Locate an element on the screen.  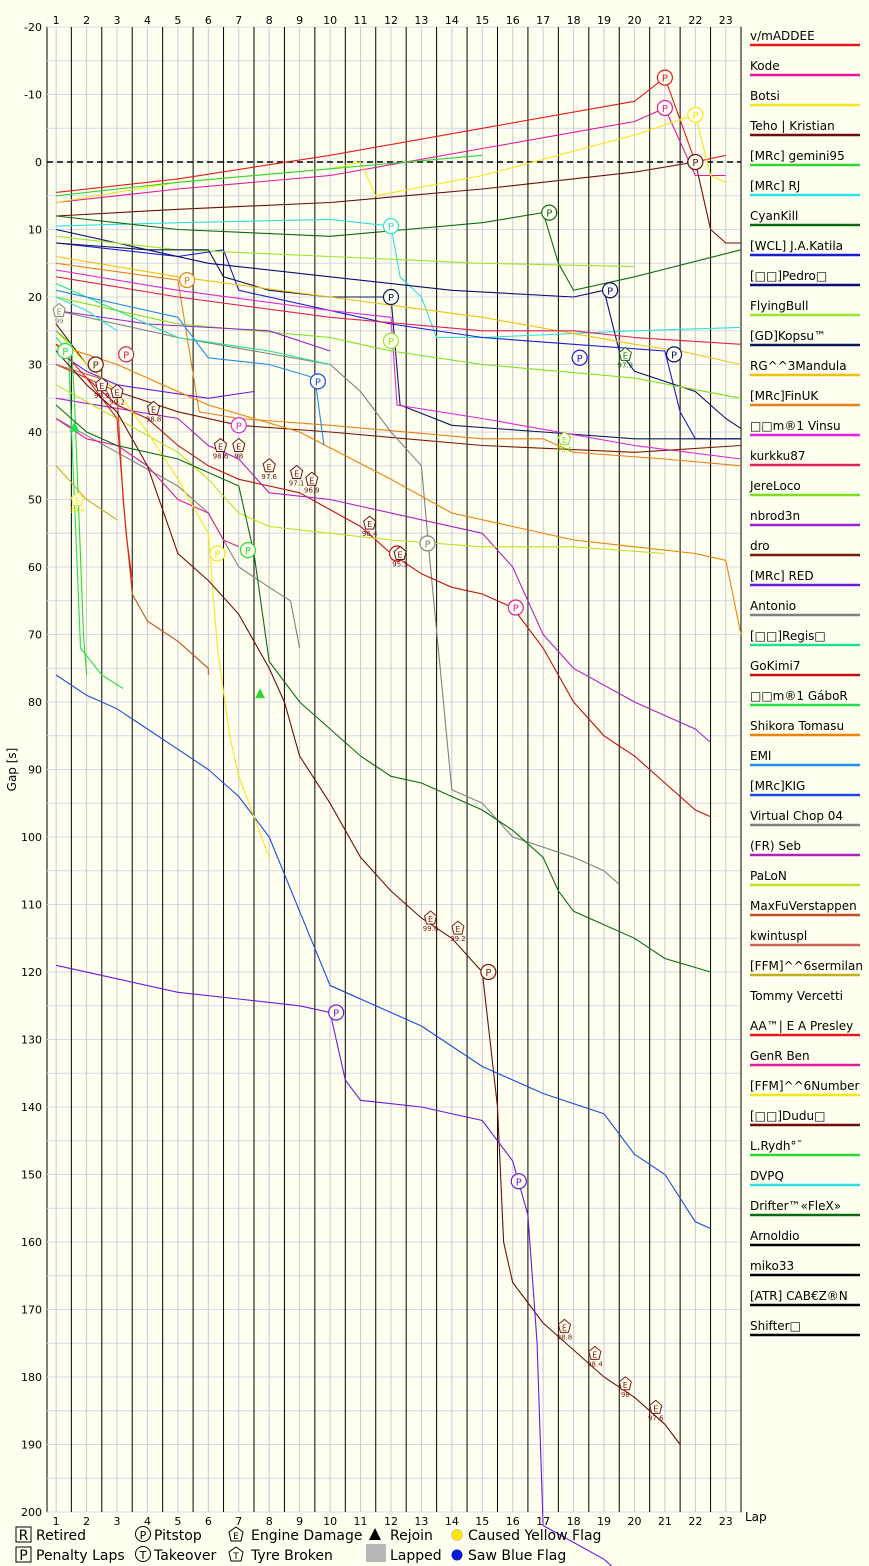
legend-entry-name: [ATR] CAB€Z®N is located at coordinates (799, 1296).